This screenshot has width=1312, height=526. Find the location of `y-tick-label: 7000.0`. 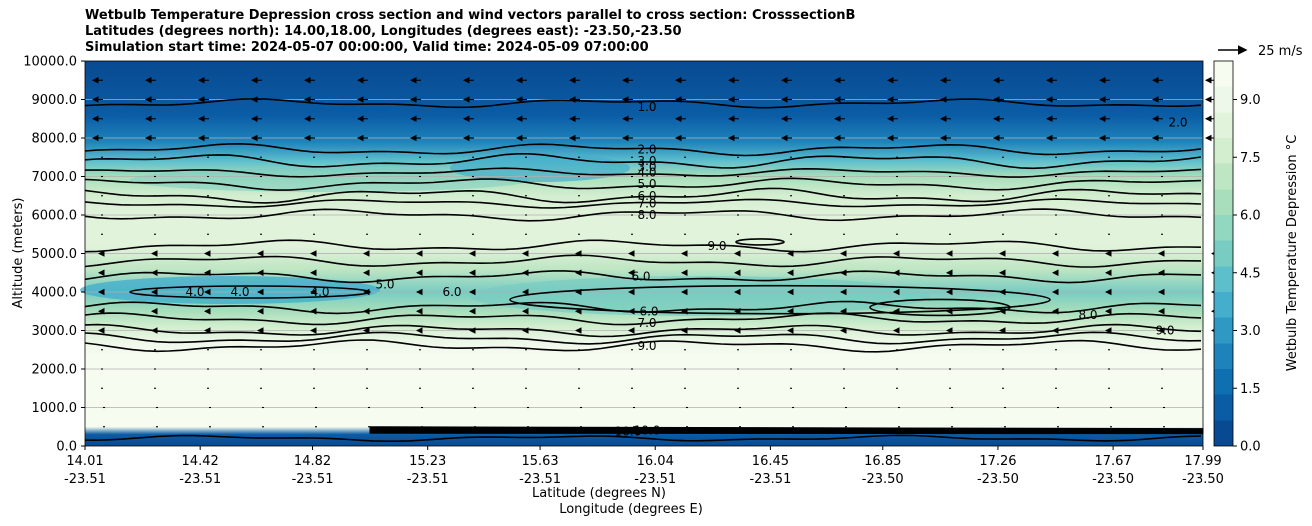

y-tick-label: 7000.0 is located at coordinates (55, 177).